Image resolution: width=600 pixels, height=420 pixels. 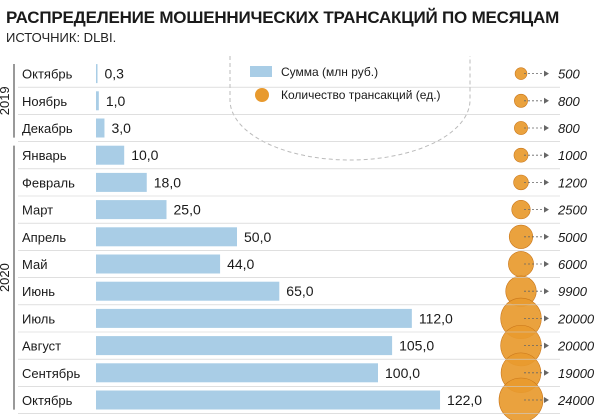 What do you see at coordinates (329, 72) in the screenshot?
I see `legend-bar-label: Сумма (млн руб.)` at bounding box center [329, 72].